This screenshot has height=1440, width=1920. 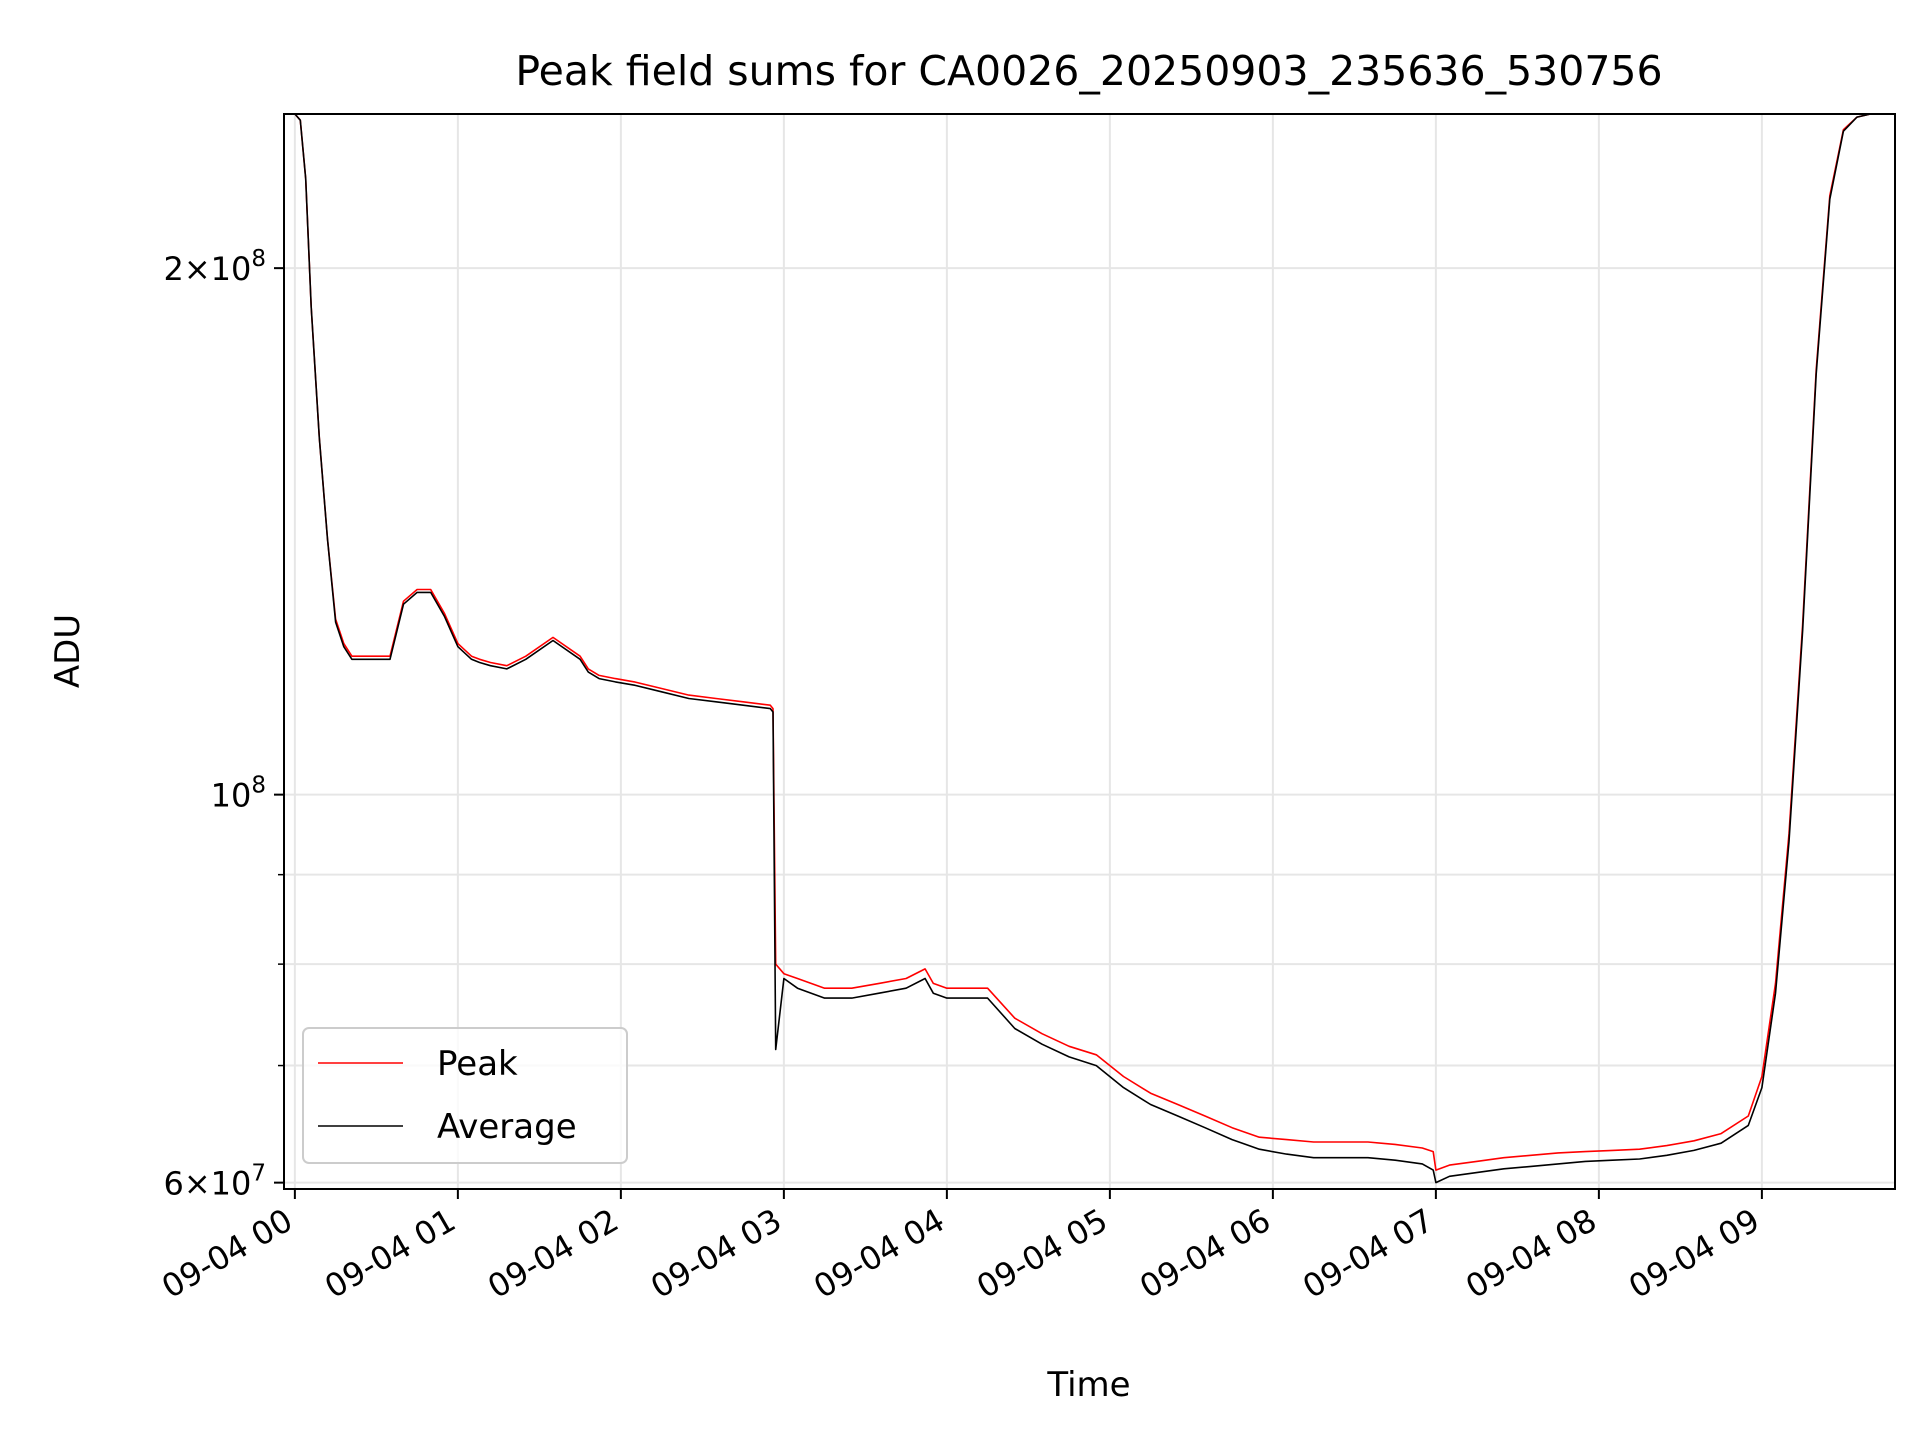 What do you see at coordinates (223, 724) in the screenshot?
I see `y-axis: 2×108 108 6×107` at bounding box center [223, 724].